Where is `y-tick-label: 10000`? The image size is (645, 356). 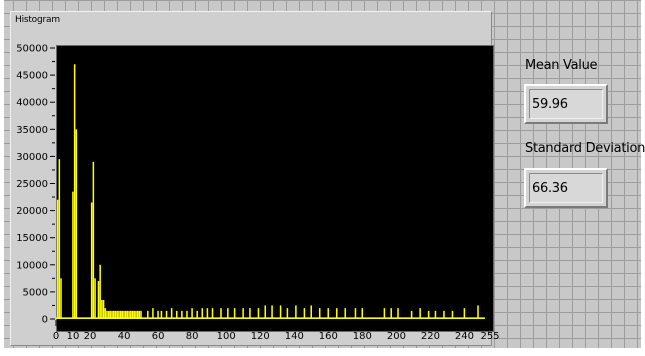 y-tick-label: 10000 is located at coordinates (32, 265).